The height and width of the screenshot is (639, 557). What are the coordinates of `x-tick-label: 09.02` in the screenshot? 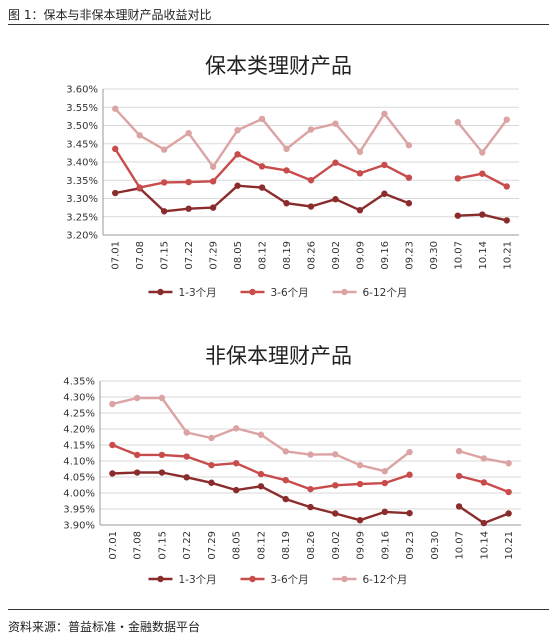 It's located at (336, 255).